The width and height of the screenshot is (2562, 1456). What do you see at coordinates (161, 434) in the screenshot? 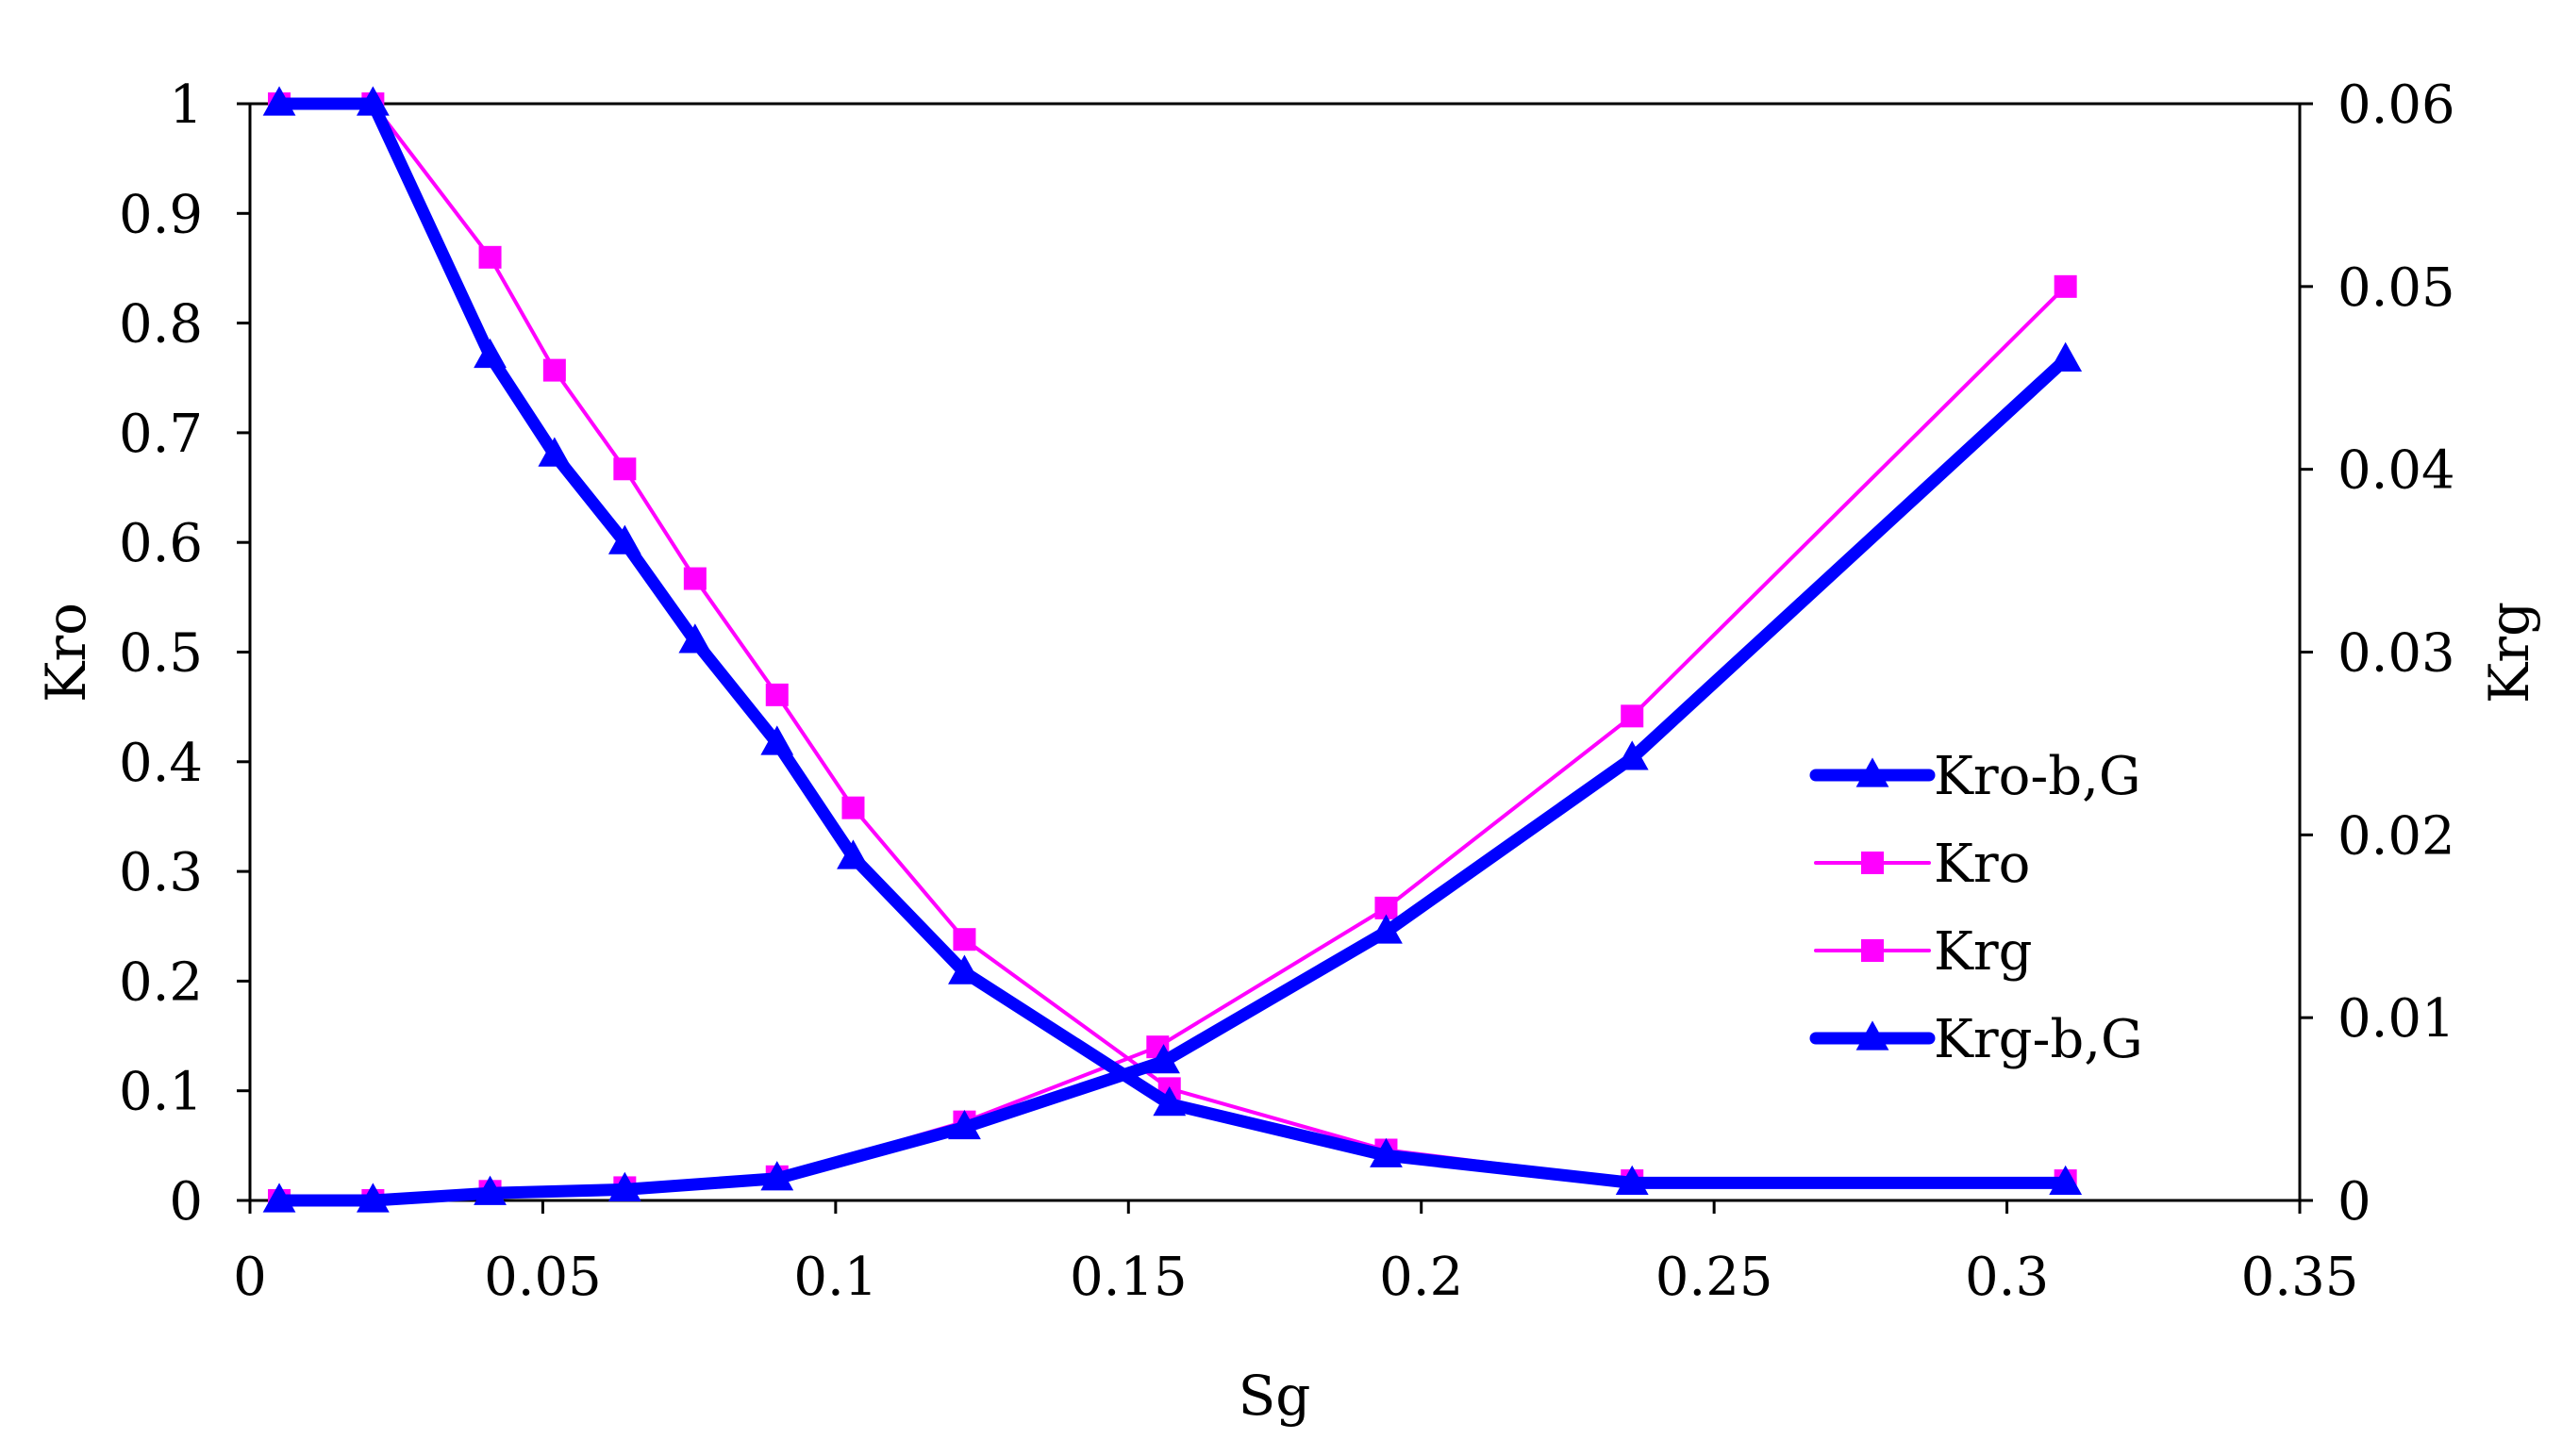
I see `y-tick-label: 0.7` at bounding box center [161, 434].